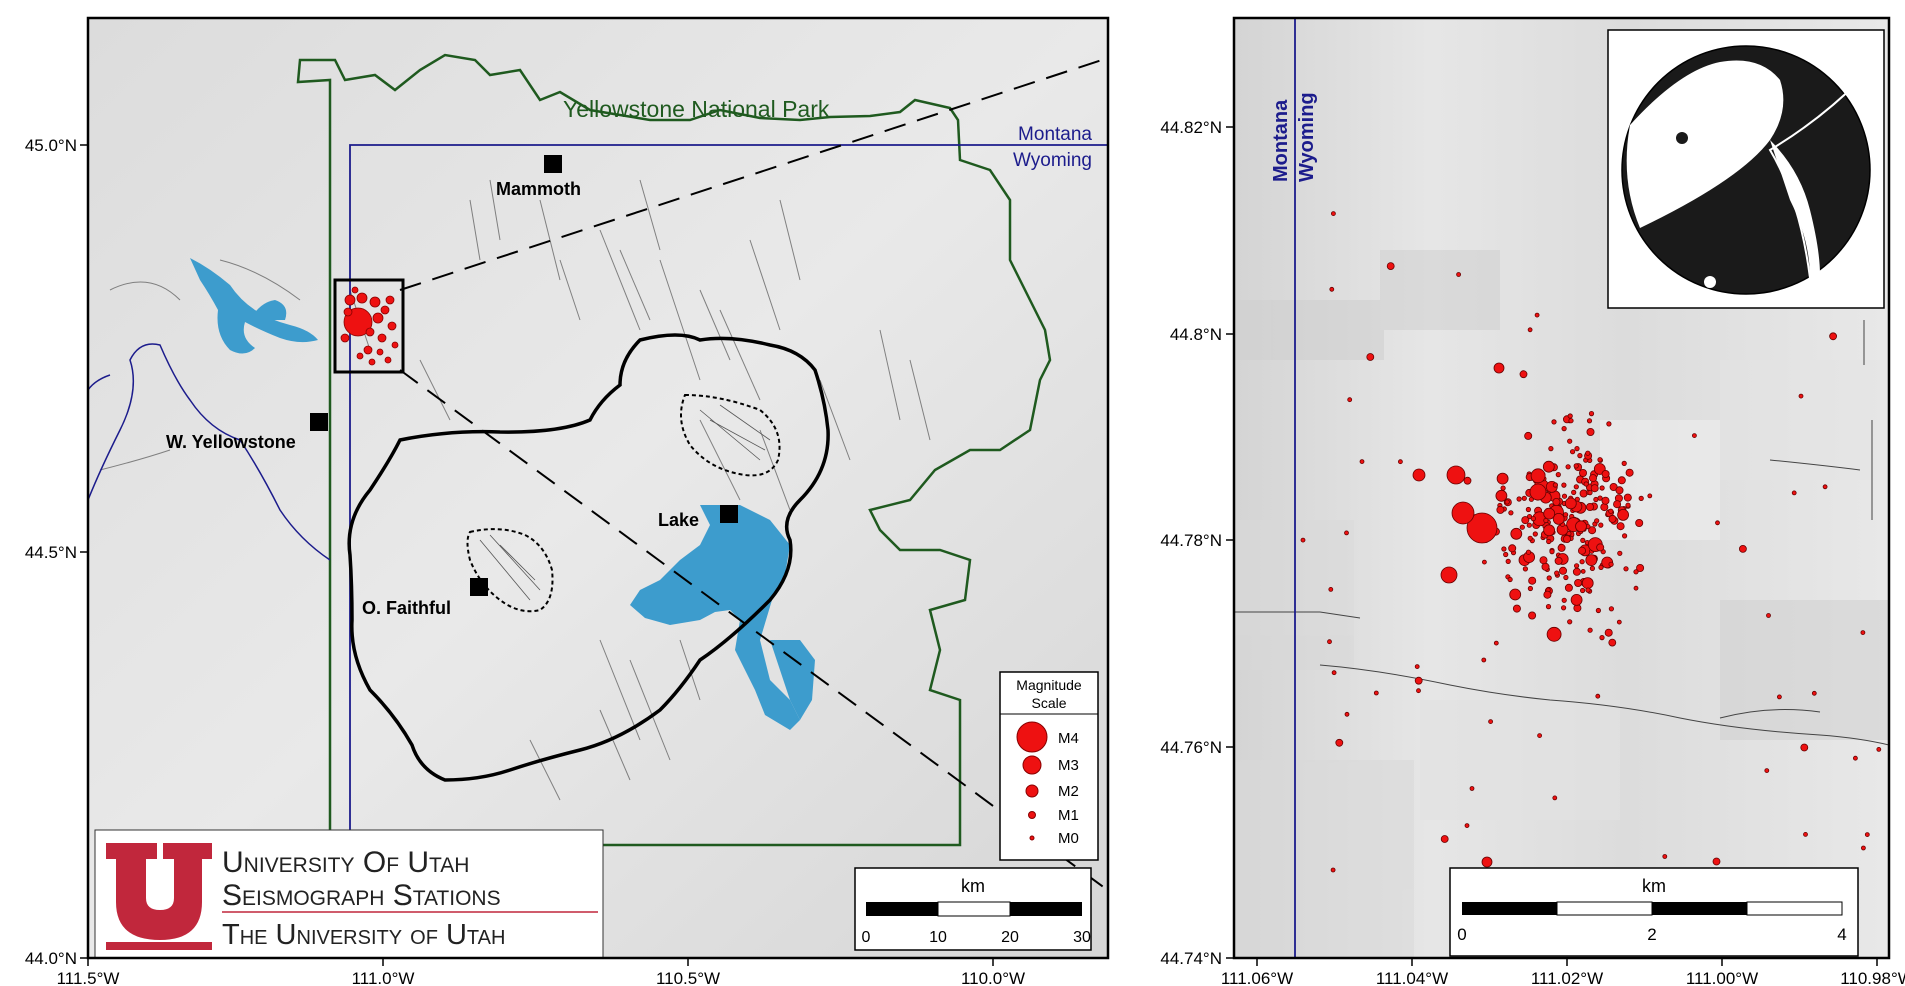 Image resolution: width=1905 pixels, height=986 pixels. Describe the element at coordinates (1654, 912) in the screenshot. I see `detail-scale-bar: km 0 2 4` at that location.